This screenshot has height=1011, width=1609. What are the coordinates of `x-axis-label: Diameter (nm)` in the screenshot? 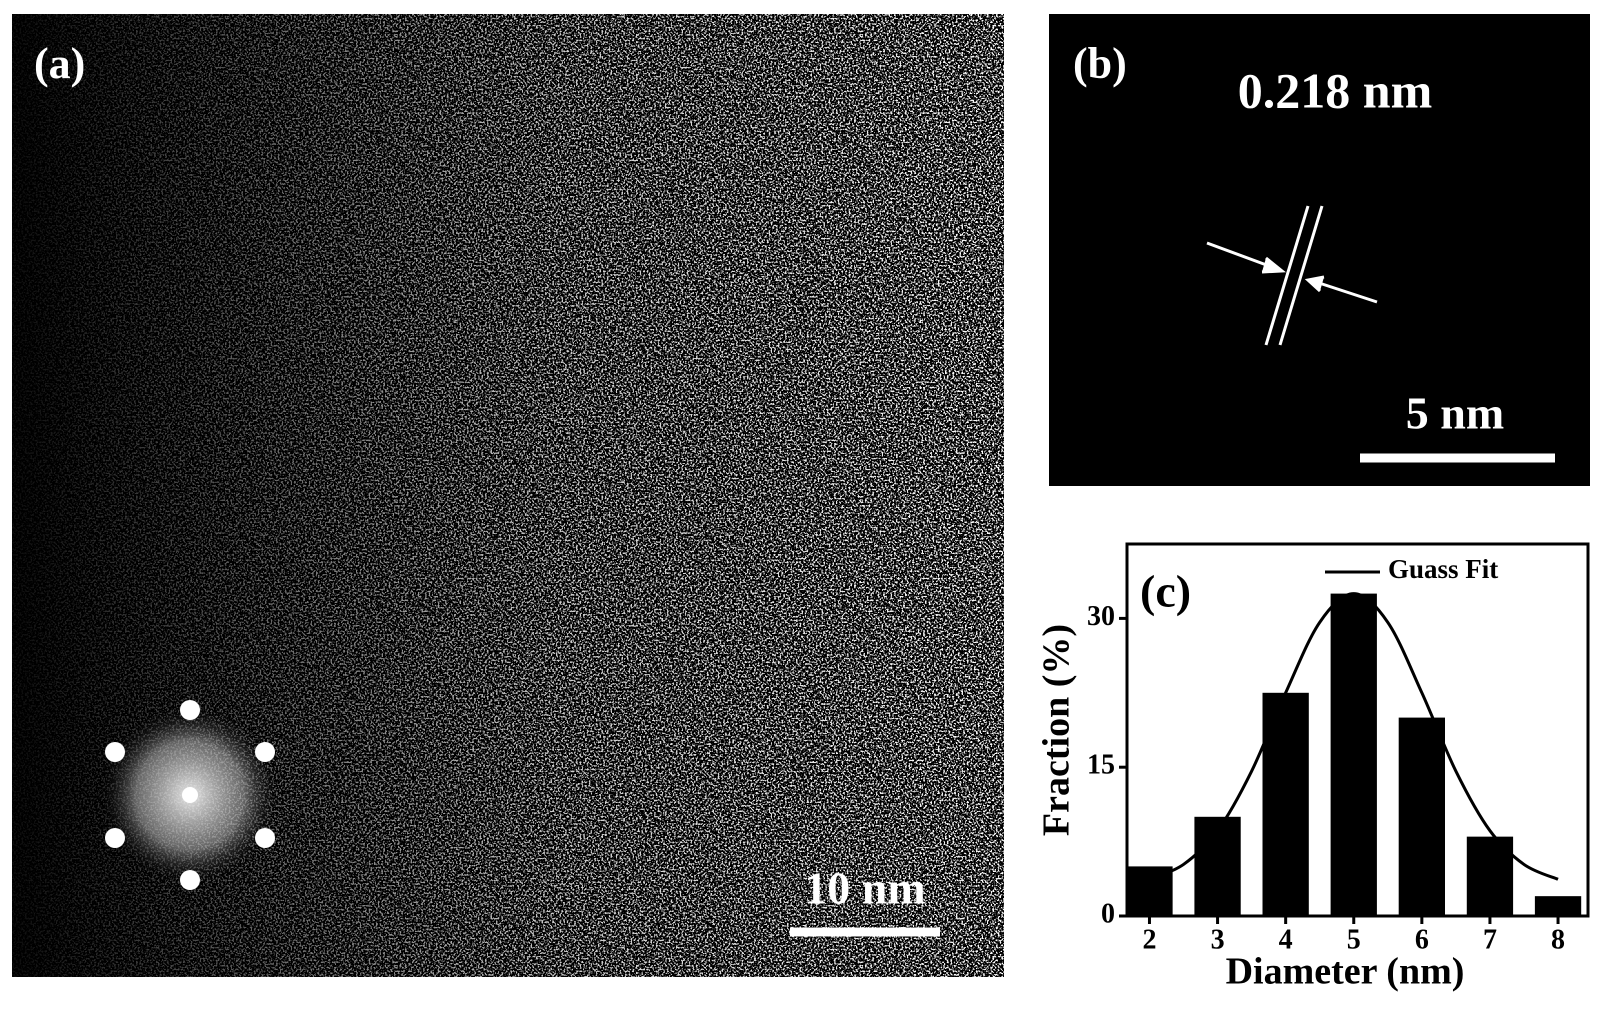 It's located at (1345, 972).